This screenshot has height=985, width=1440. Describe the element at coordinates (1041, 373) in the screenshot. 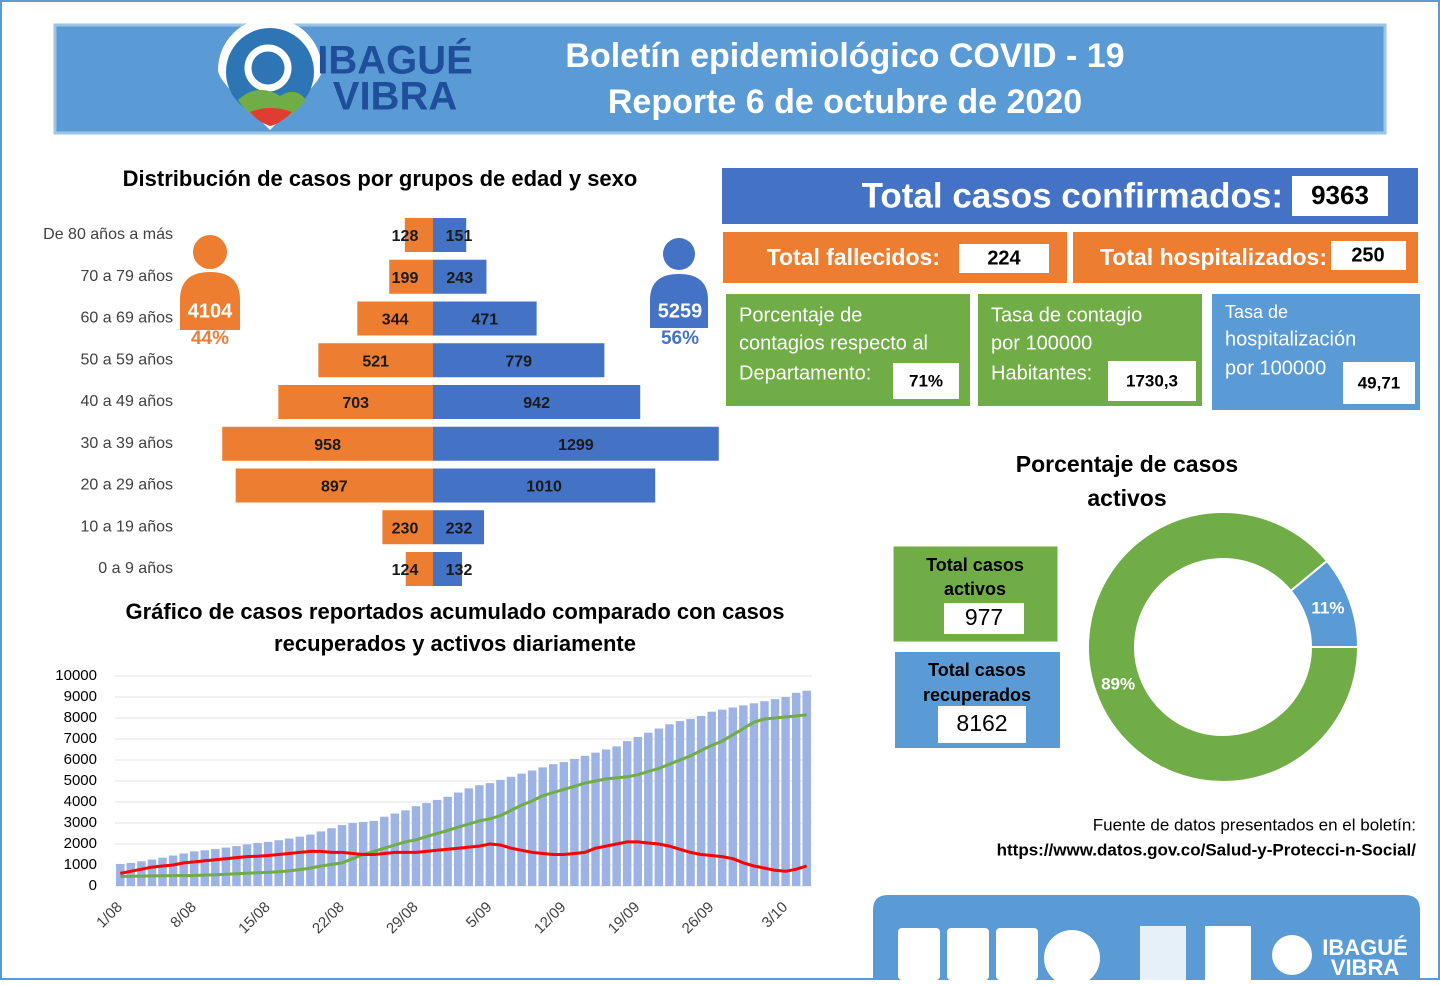

I see `stat-label: Habitantes:` at that location.